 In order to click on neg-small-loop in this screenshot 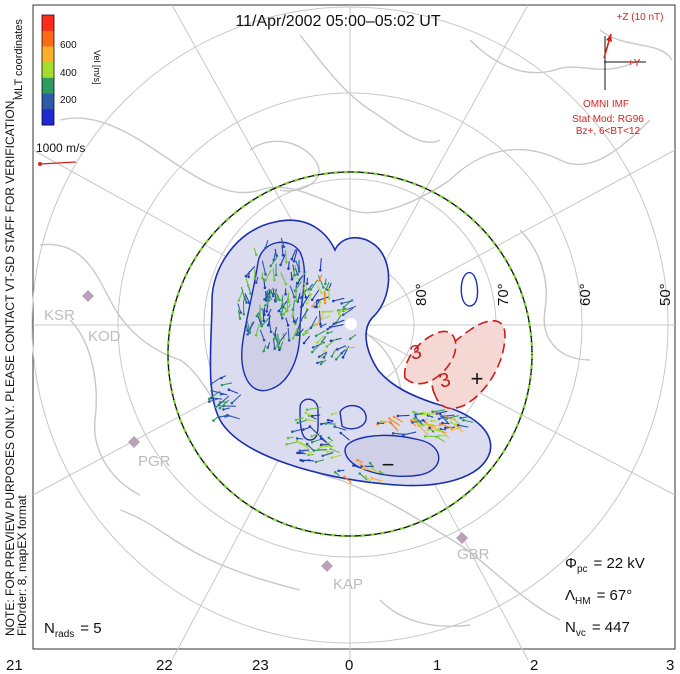, I will do `click(469, 289)`.